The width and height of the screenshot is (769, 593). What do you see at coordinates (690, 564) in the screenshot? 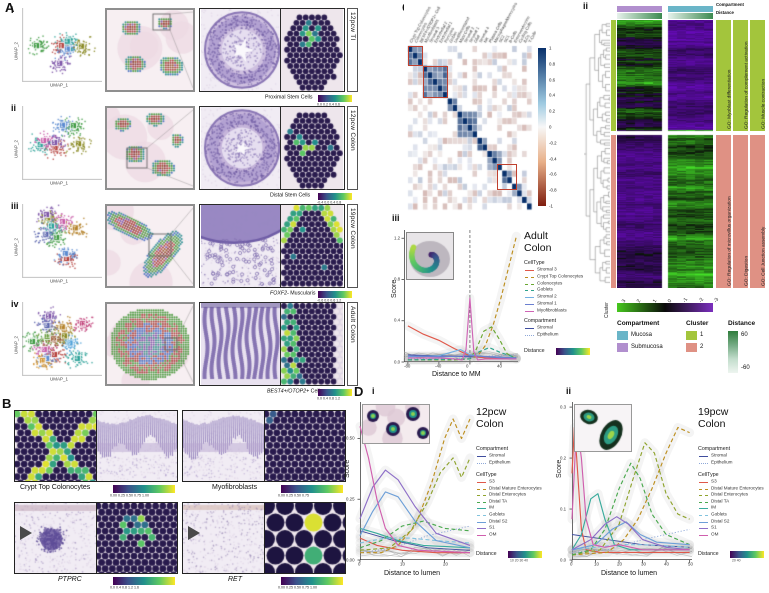
I see `x-tick-label: 50` at bounding box center [690, 564].